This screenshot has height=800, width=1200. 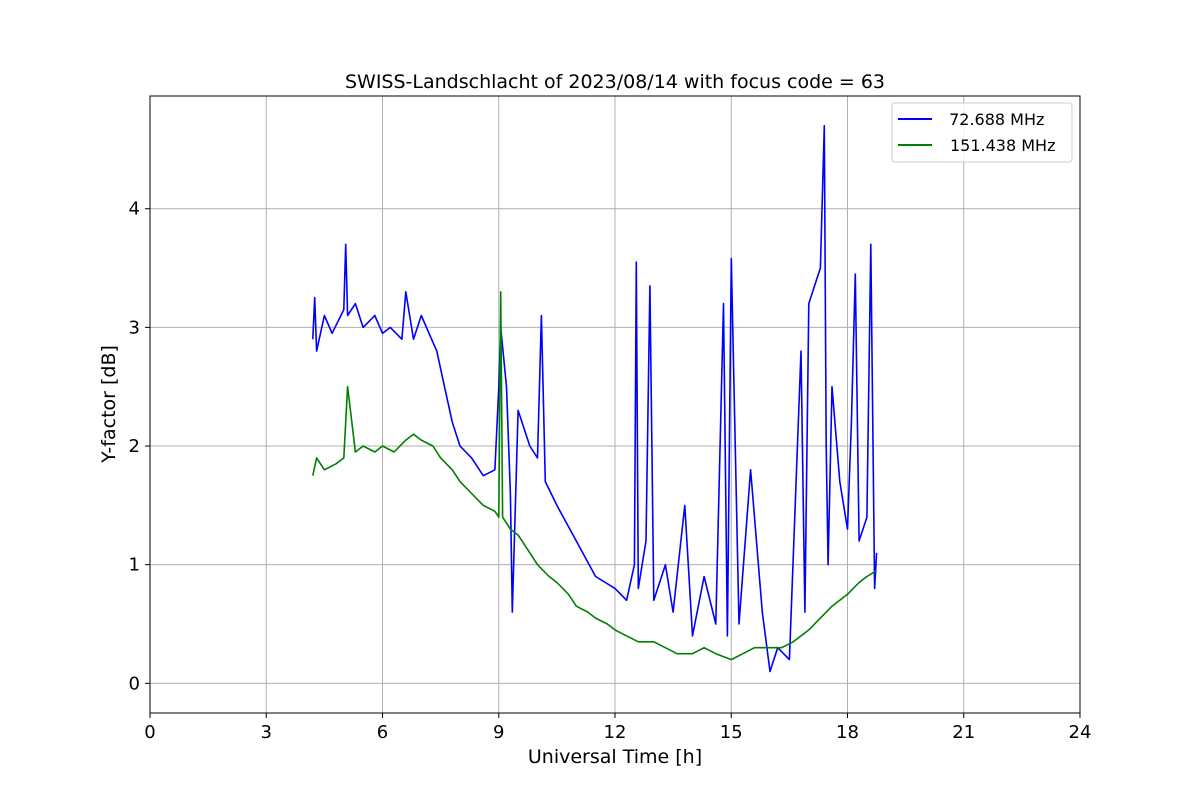 What do you see at coordinates (1002, 145) in the screenshot?
I see `legend-label-151mhz: 151.438 MHz` at bounding box center [1002, 145].